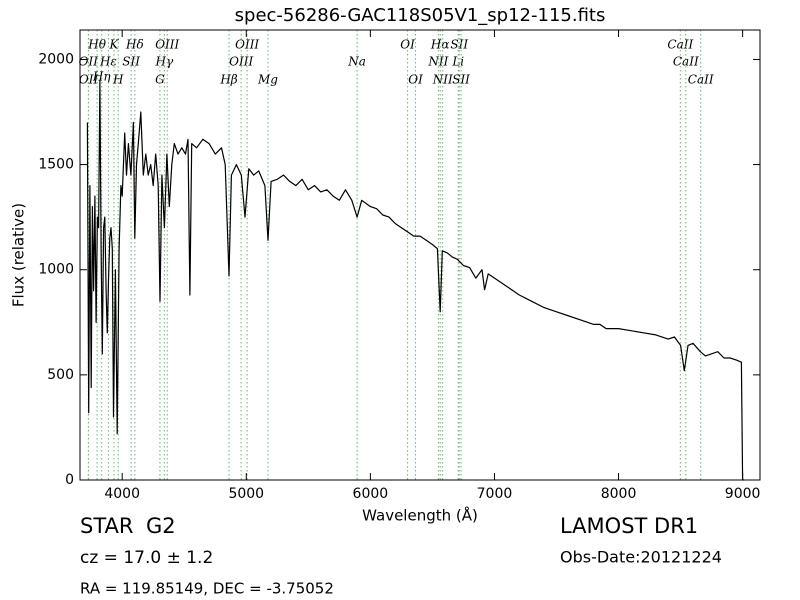  I want to click on spectral-line-label: G, so click(160, 80).